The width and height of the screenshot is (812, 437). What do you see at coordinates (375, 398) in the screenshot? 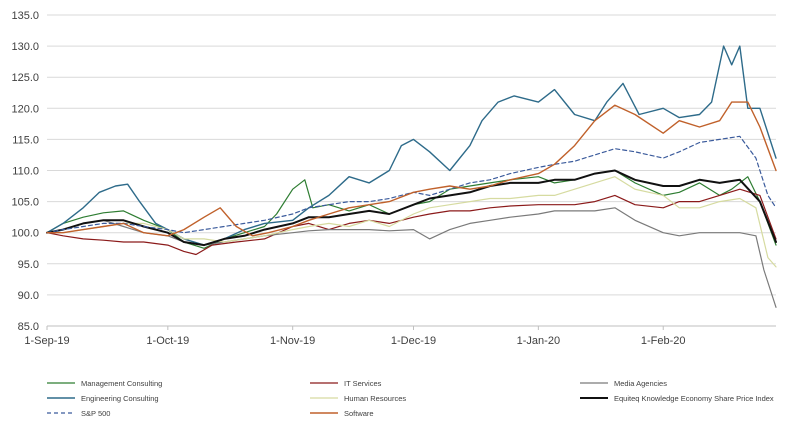
I see `legend-label-4: Human Resources` at bounding box center [375, 398].